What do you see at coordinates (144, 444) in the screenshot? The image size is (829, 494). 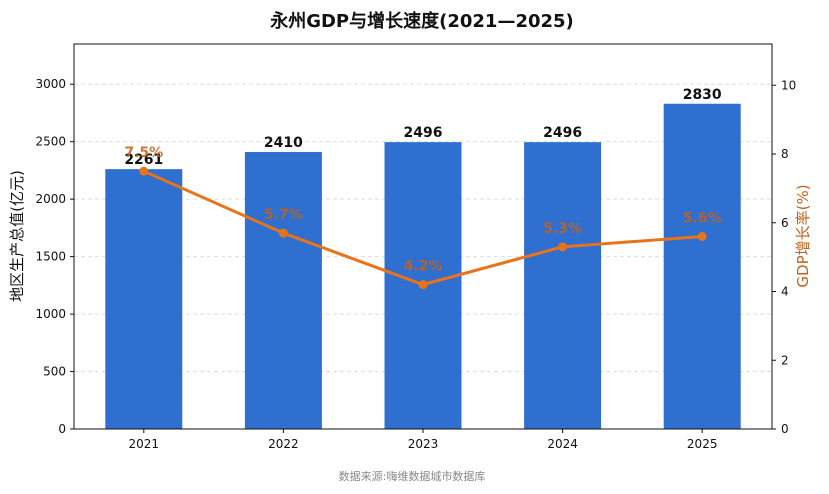 I see `x-tick-label: 2021` at bounding box center [144, 444].